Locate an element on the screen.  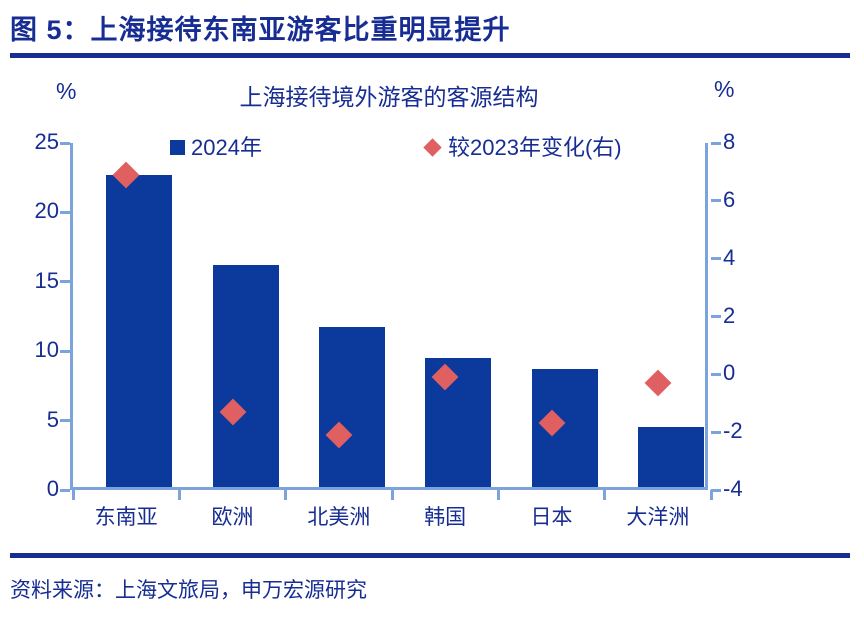
bar-欧洲 is located at coordinates (245, 375).